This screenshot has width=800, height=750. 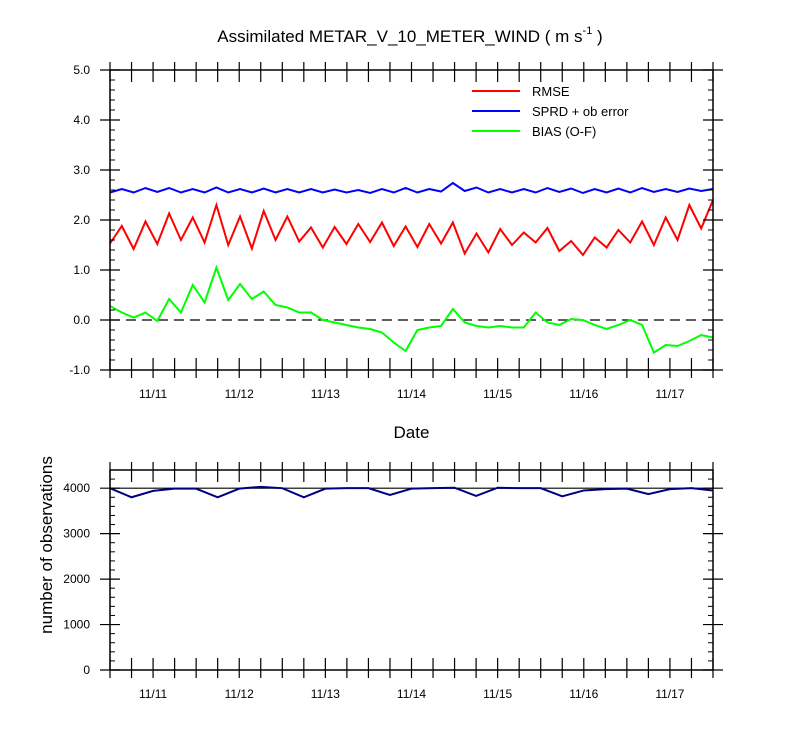 What do you see at coordinates (76, 625) in the screenshot?
I see `y-tick-label: 1000` at bounding box center [76, 625].